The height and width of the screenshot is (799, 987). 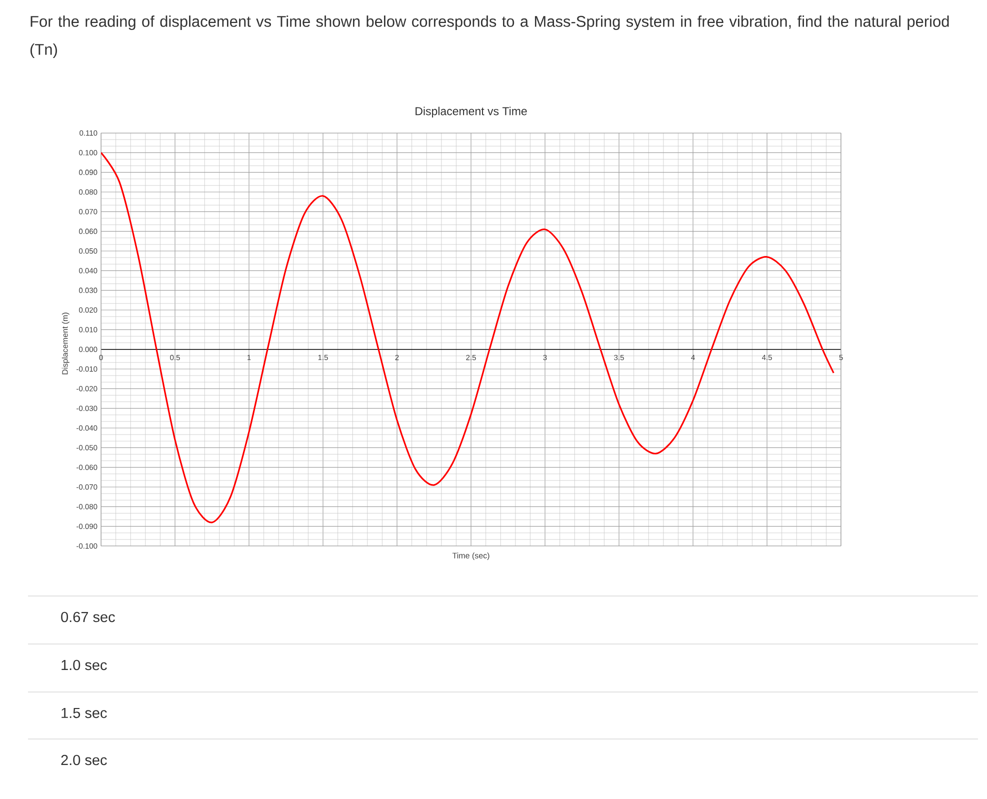 I want to click on text: 1.5 sec, so click(x=84, y=713).